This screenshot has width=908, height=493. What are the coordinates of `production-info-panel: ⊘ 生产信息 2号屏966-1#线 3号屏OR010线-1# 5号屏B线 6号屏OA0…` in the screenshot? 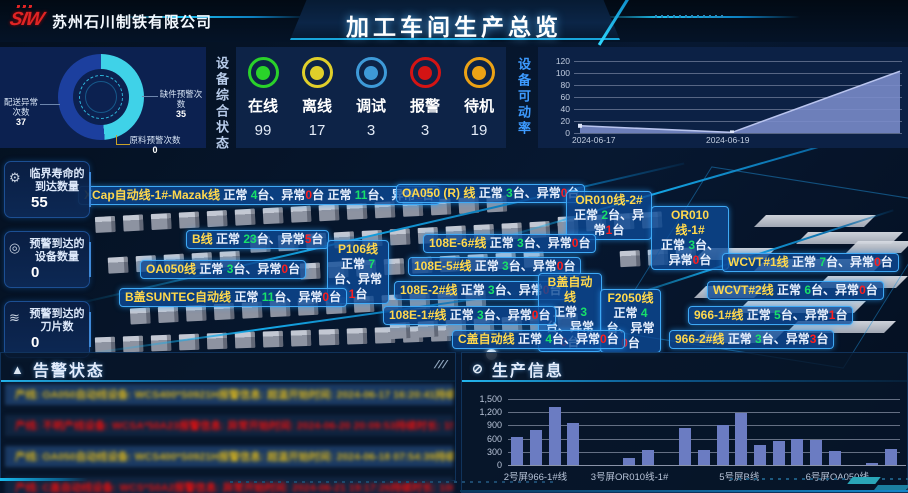 It's located at (684, 422).